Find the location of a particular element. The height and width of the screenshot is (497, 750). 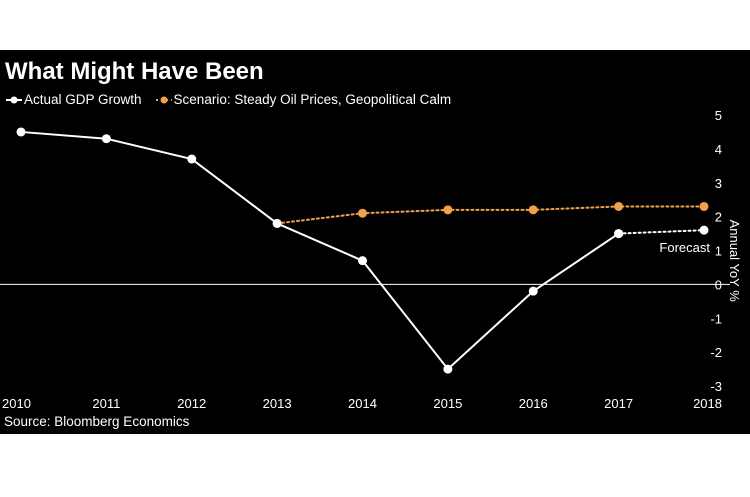

y-tick-label: 5 is located at coordinates (718, 115).